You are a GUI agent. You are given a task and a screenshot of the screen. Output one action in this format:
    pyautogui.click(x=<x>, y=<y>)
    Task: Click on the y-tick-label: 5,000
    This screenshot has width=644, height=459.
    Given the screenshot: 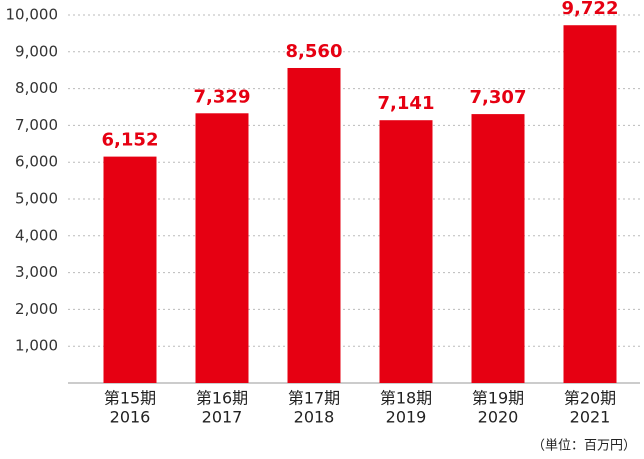 What is the action you would take?
    pyautogui.click(x=36, y=199)
    